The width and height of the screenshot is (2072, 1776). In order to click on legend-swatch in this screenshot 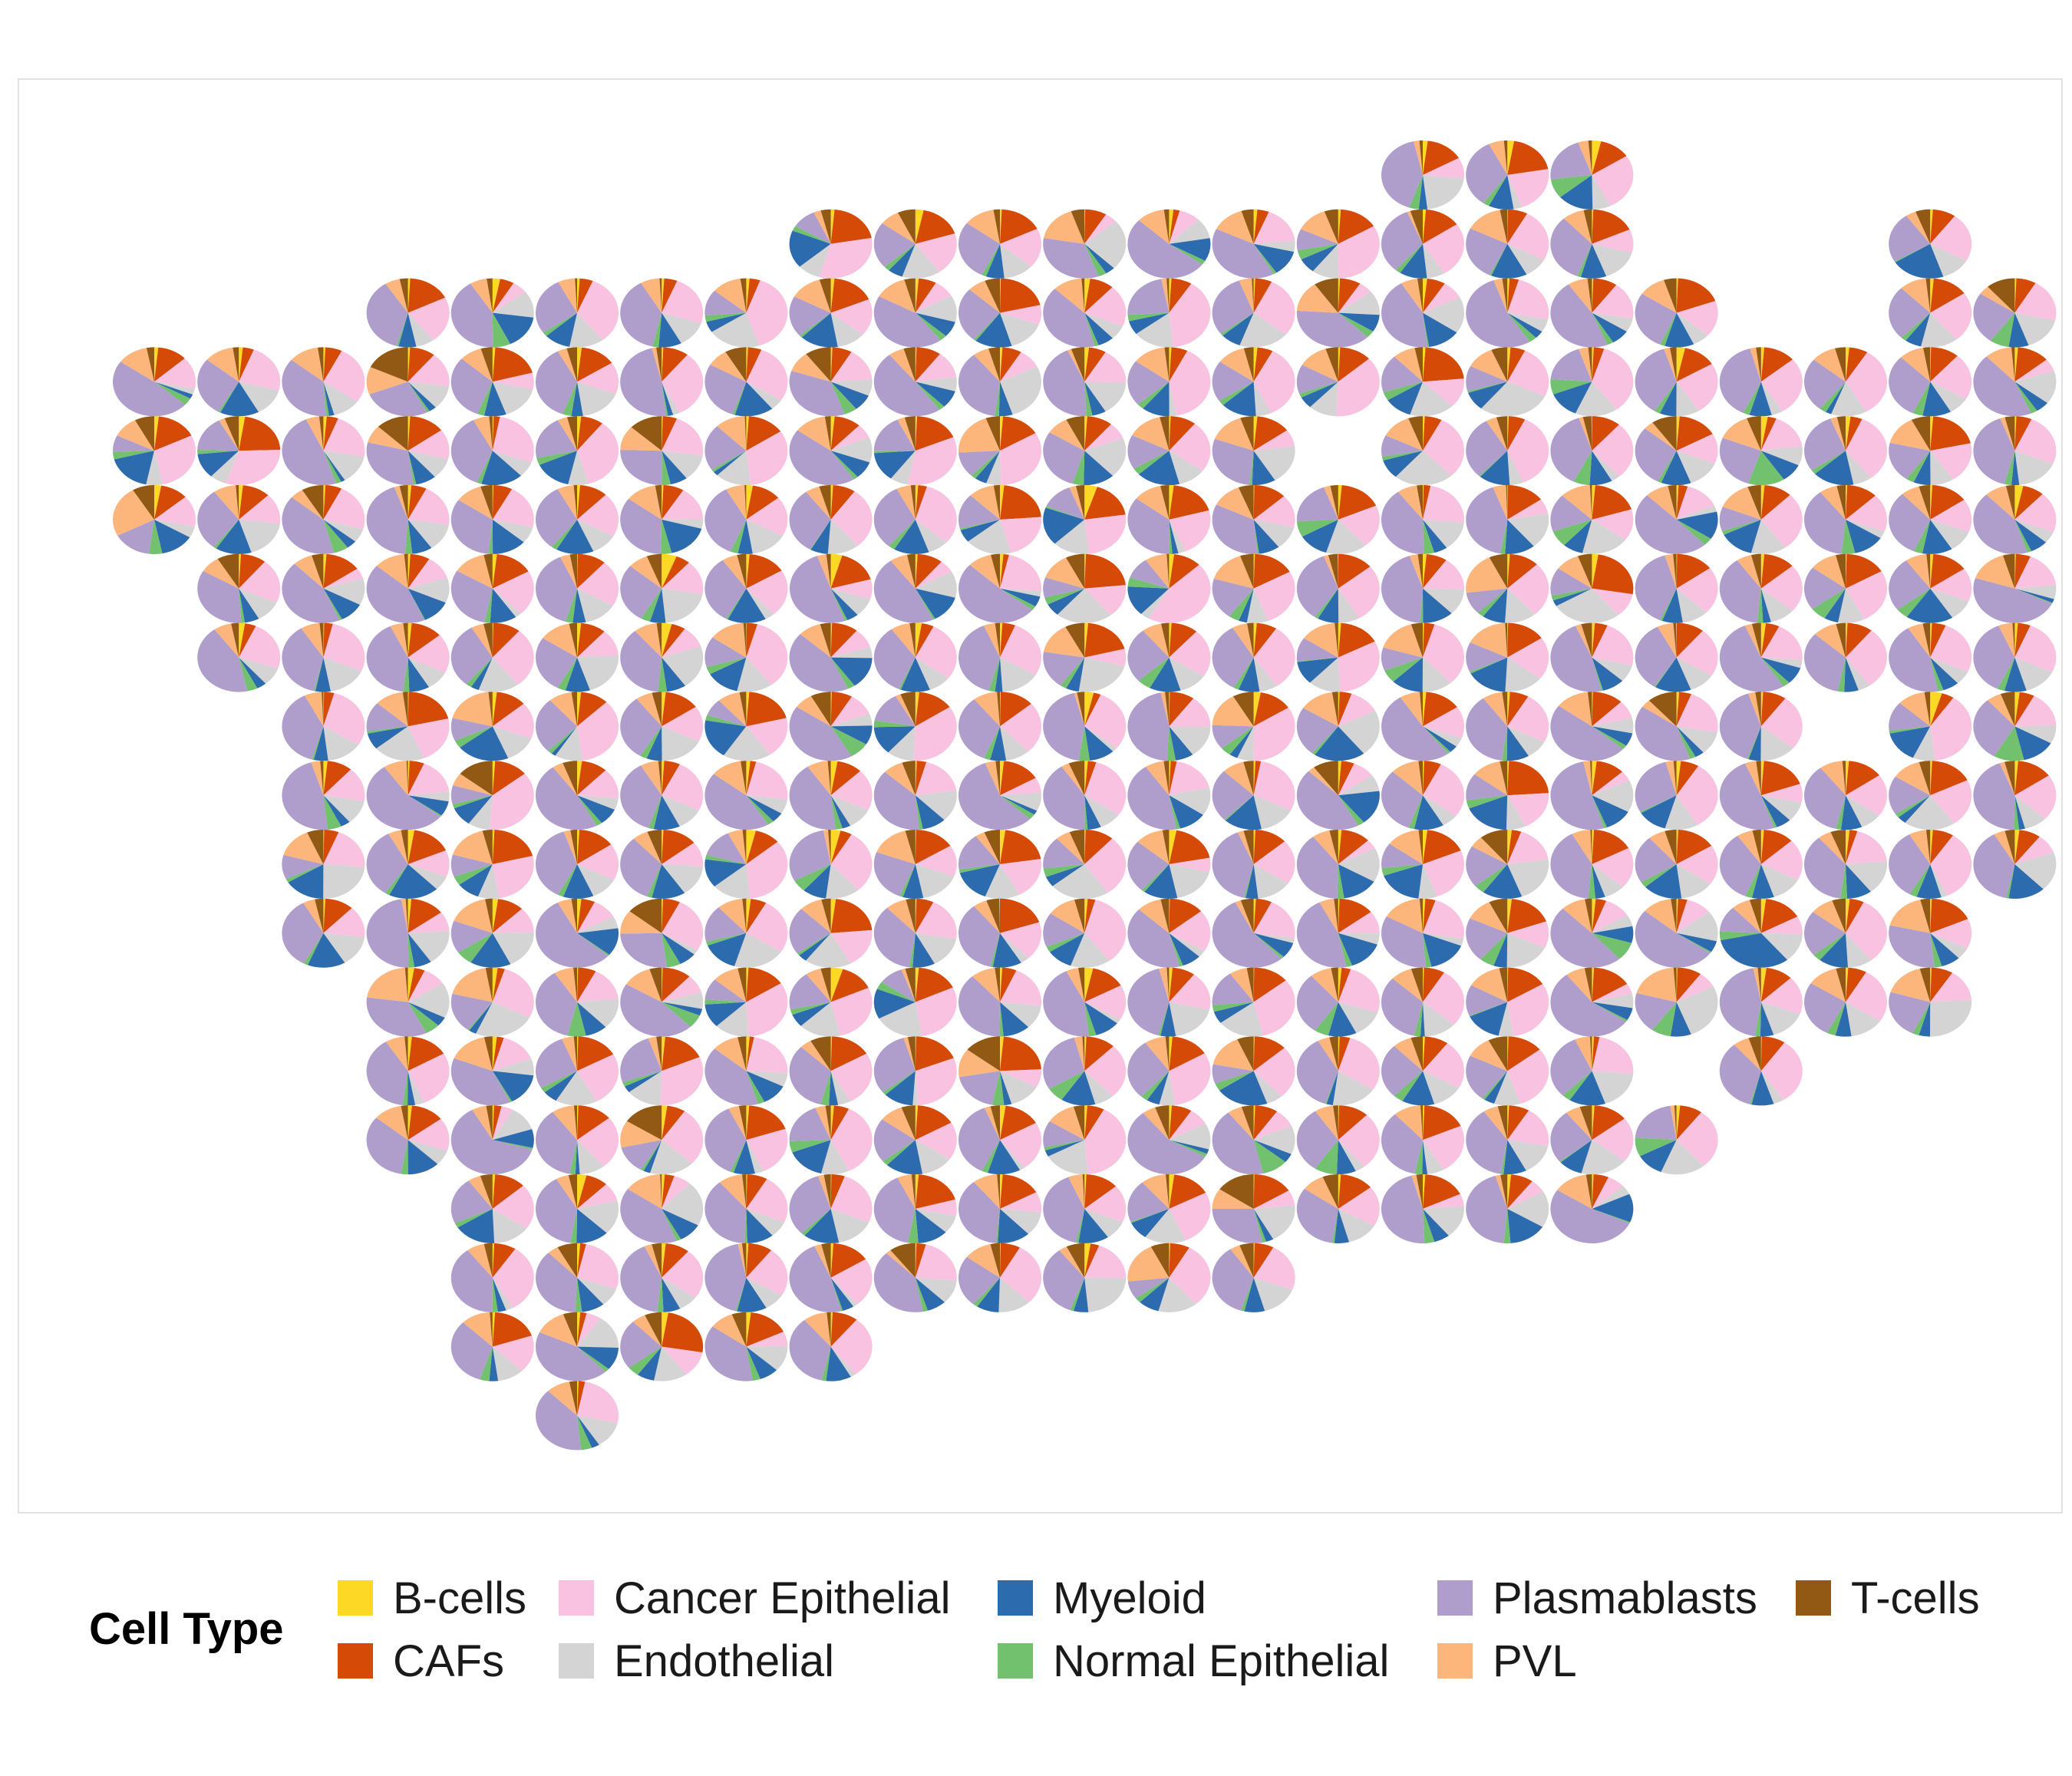, I will do `click(355, 1661)`.